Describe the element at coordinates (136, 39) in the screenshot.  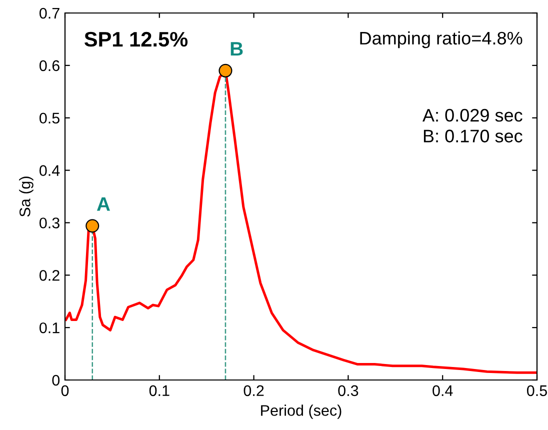
I see `text: SP1 12.5%` at that location.